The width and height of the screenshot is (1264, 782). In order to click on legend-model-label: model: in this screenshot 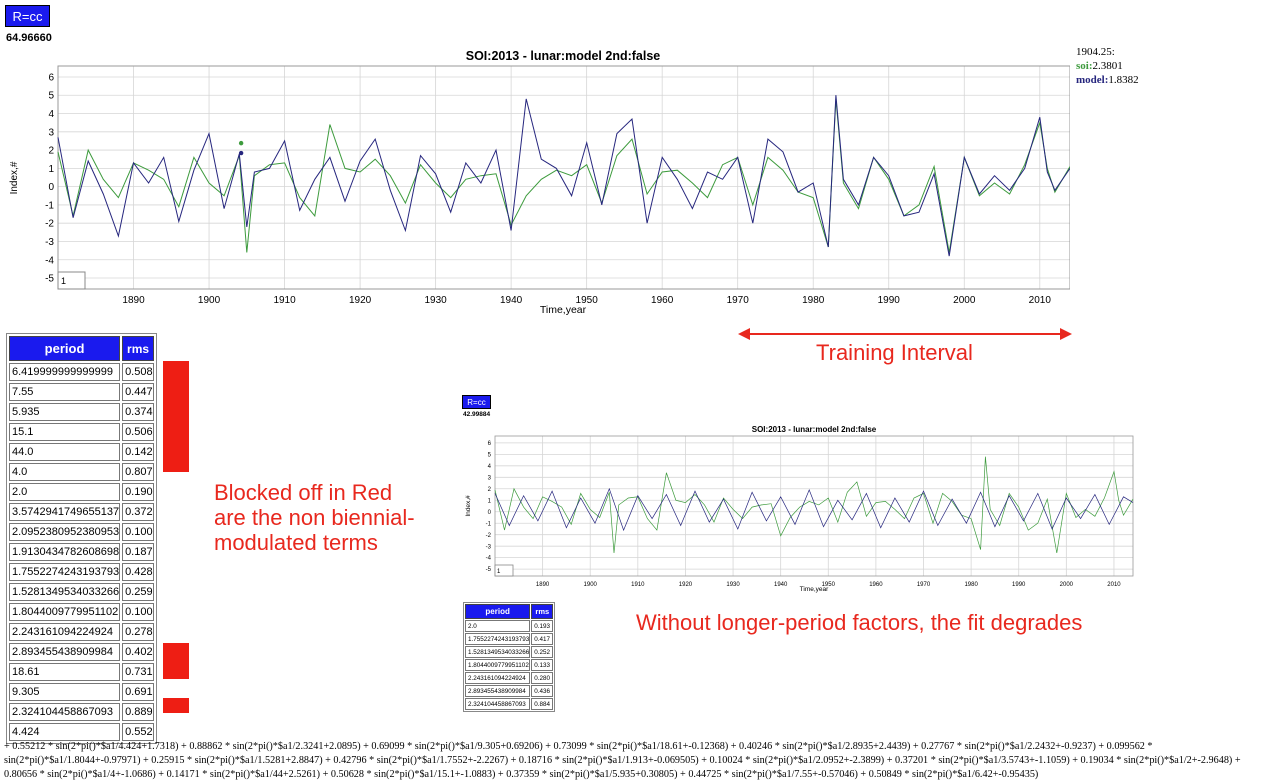, I will do `click(1092, 80)`.